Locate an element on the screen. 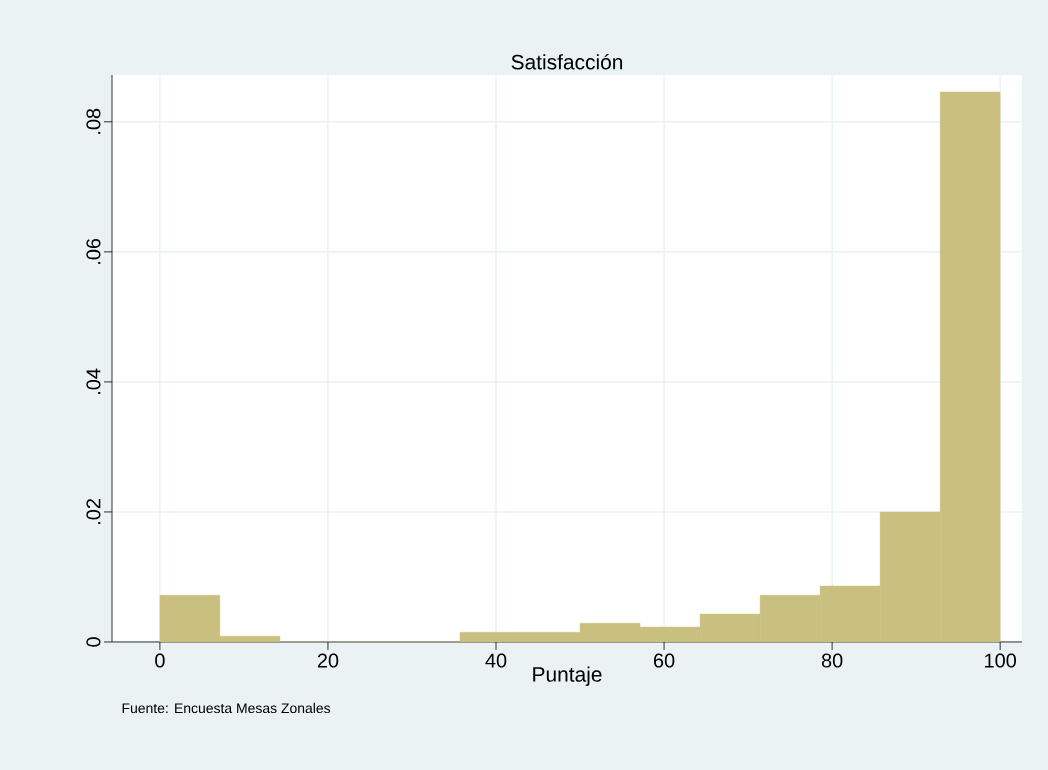 Image resolution: width=1048 pixels, height=770 pixels. y-tick-label: .02 is located at coordinates (93, 511).